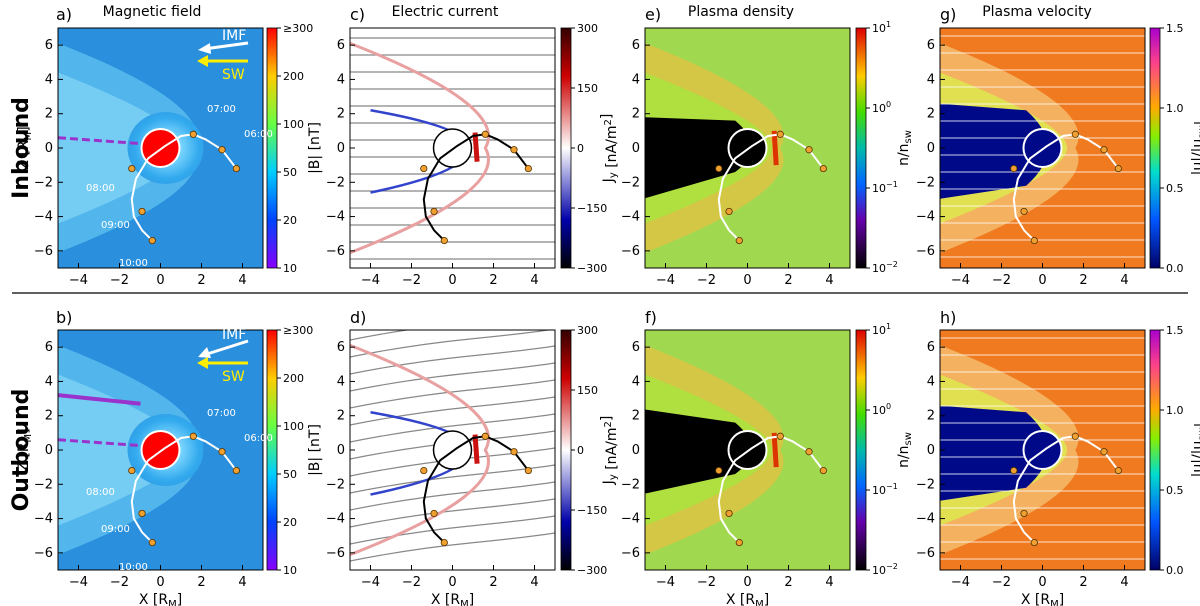 The image size is (1200, 606). I want to click on colorbar-label: |B| [nT], so click(315, 450).